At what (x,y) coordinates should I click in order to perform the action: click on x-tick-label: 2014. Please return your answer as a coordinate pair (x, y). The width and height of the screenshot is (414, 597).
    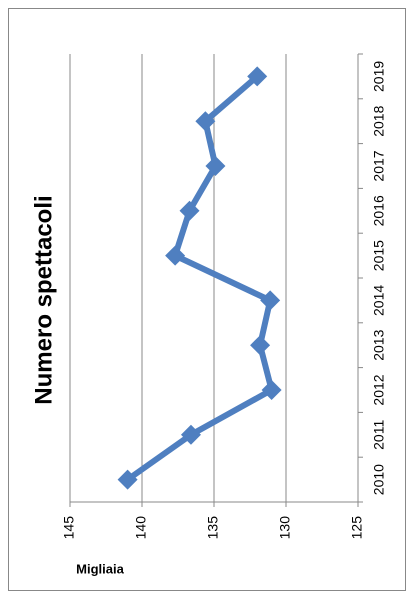
    Looking at the image, I should click on (379, 300).